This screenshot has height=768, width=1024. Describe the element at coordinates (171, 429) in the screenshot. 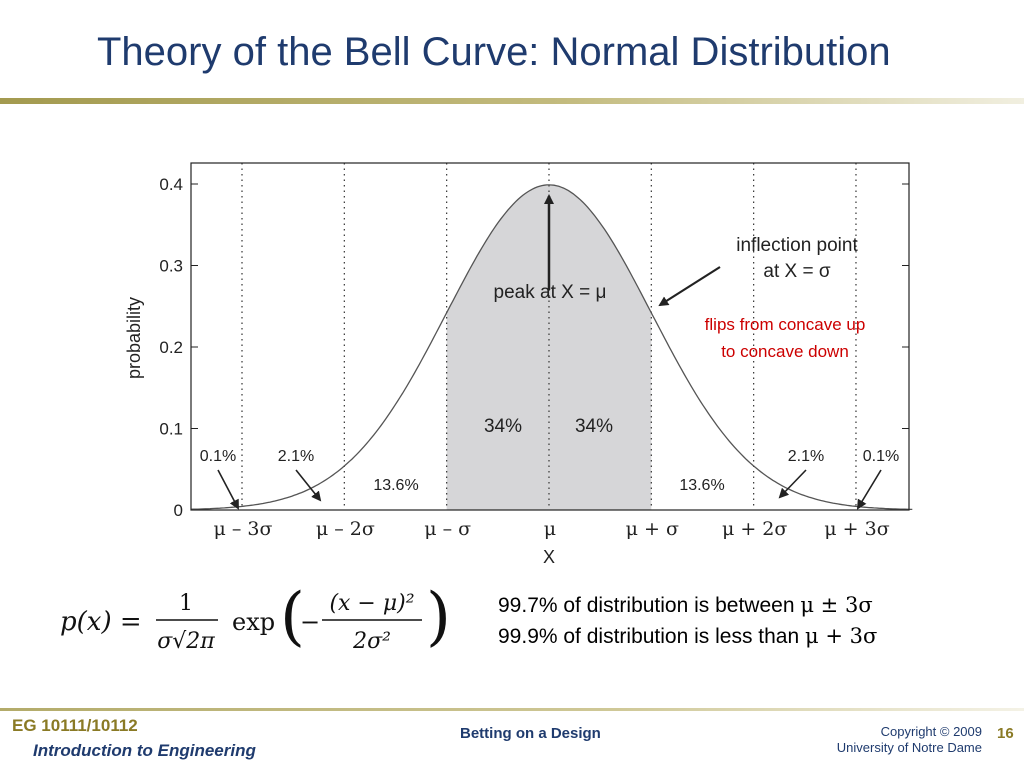

I see `y-tick-label: 0.1` at that location.